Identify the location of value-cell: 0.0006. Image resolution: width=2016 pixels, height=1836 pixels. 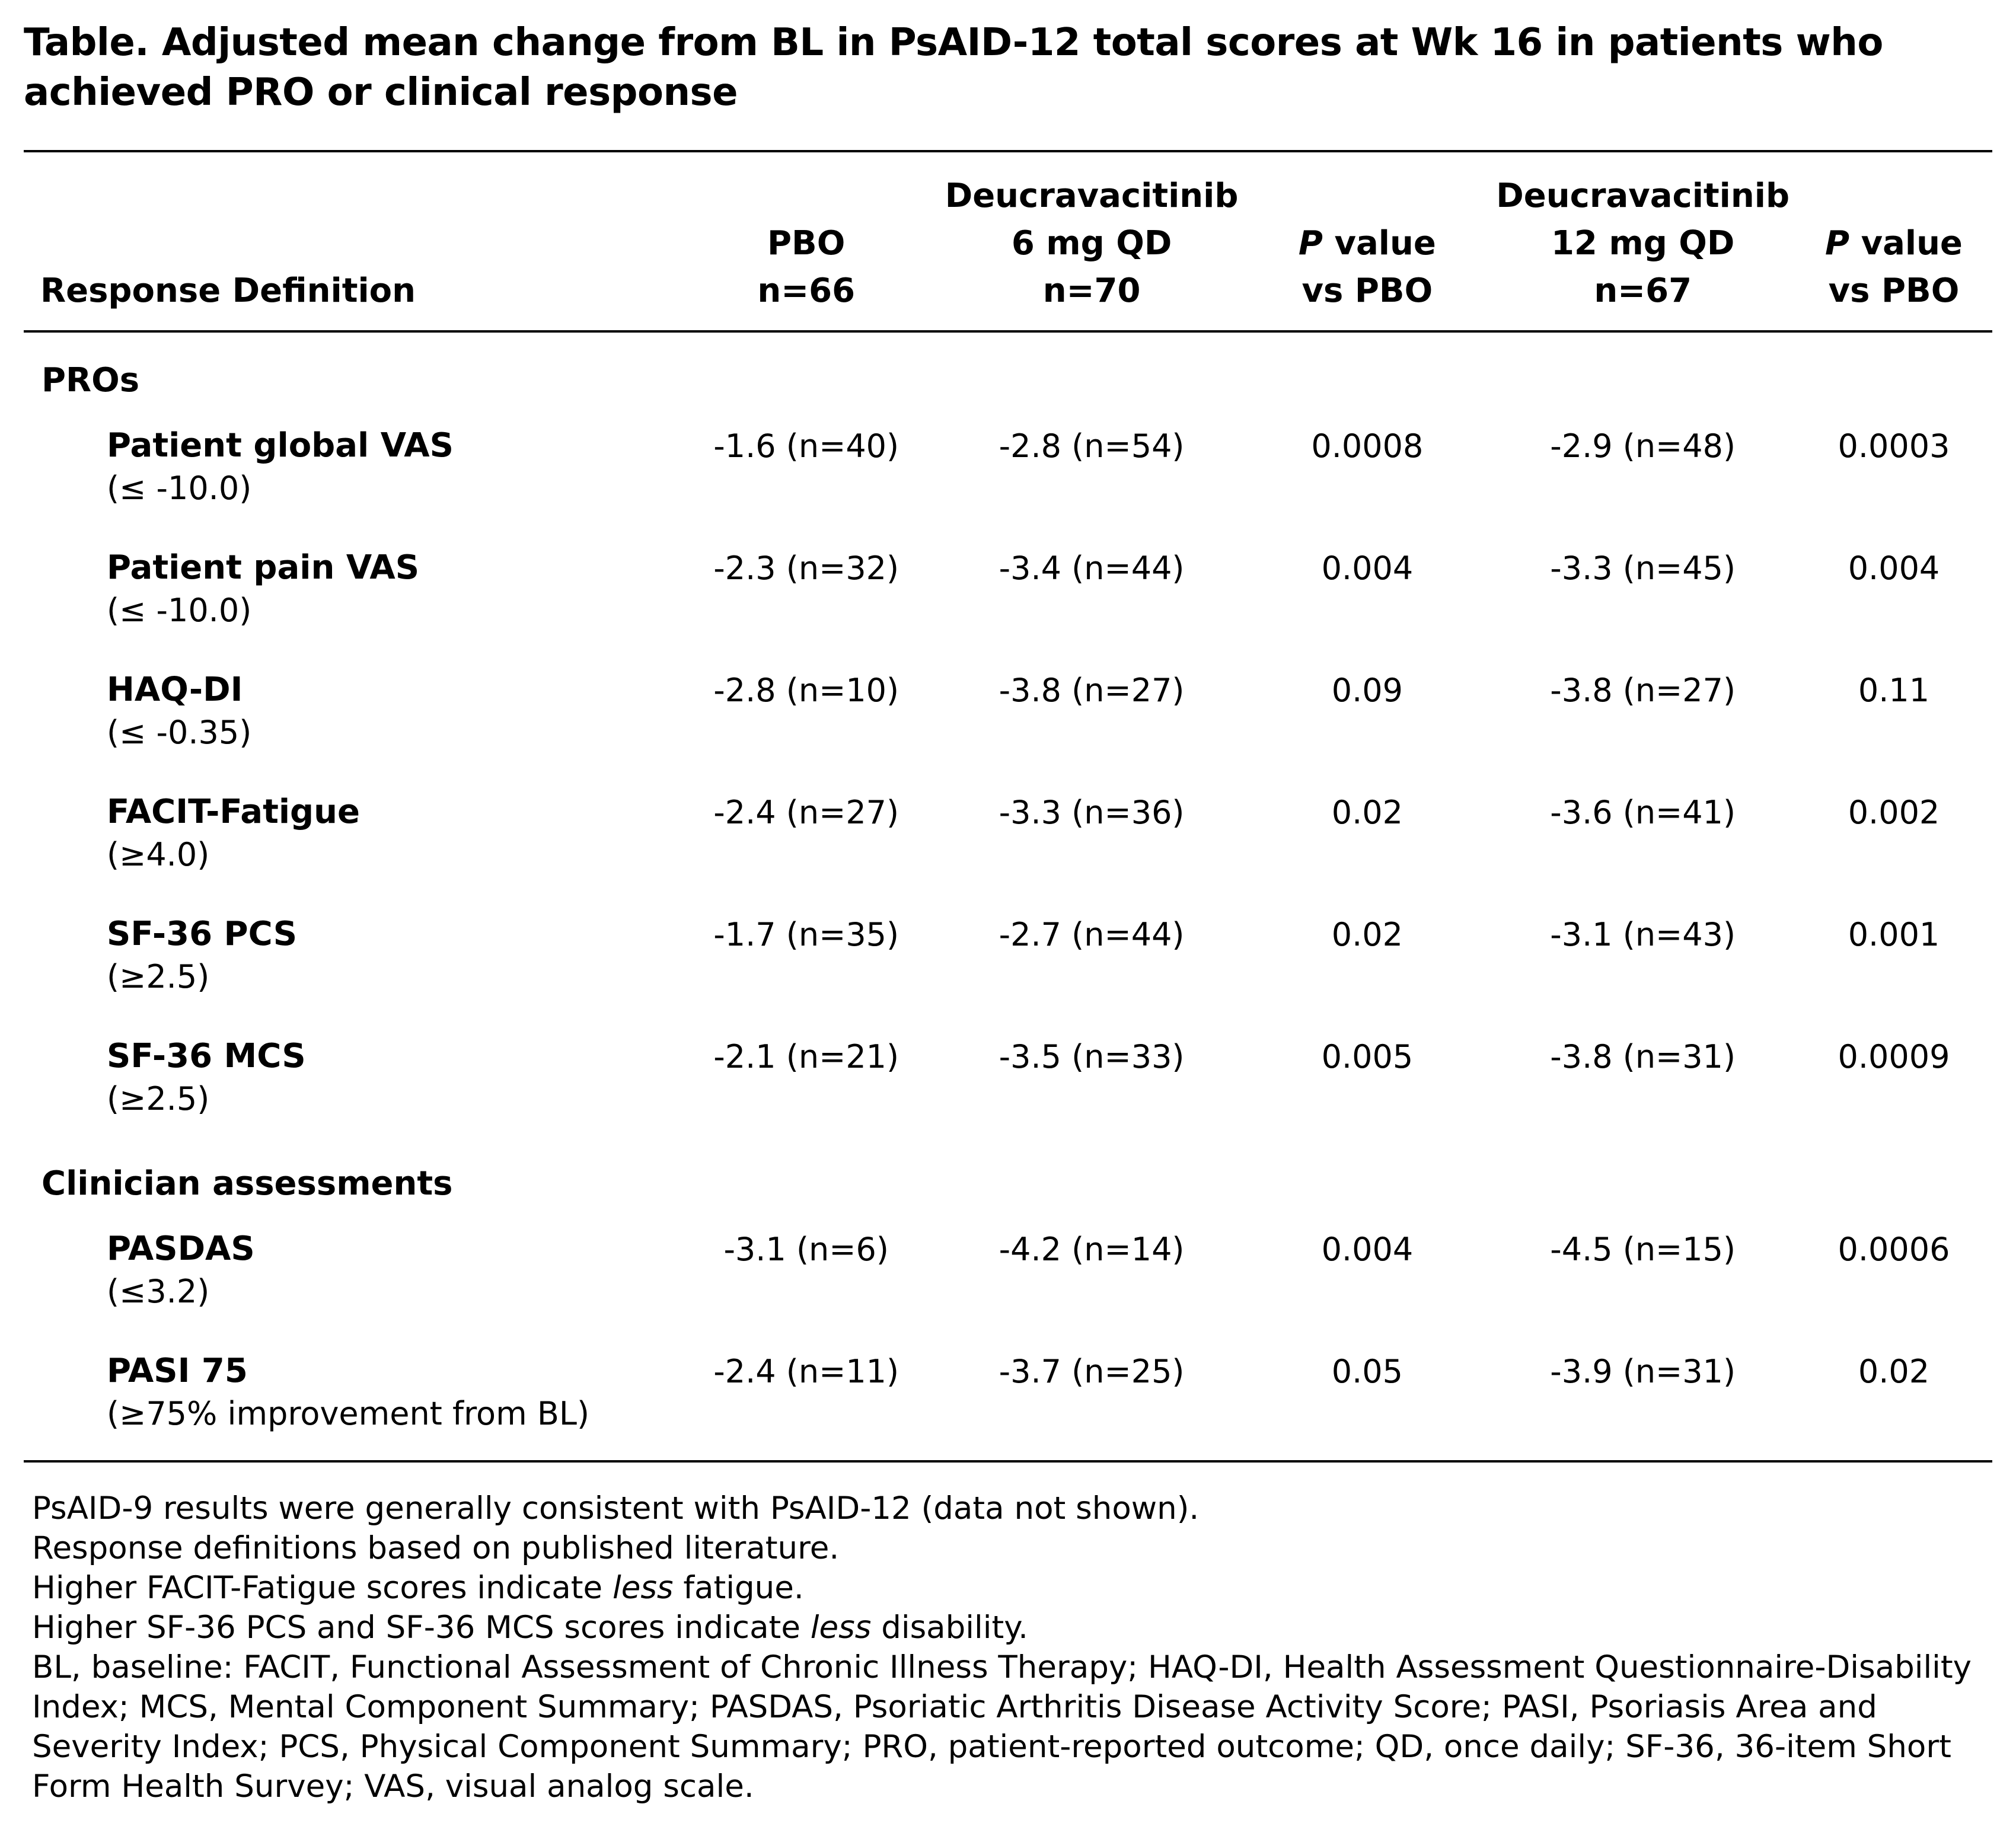
(1894, 1249).